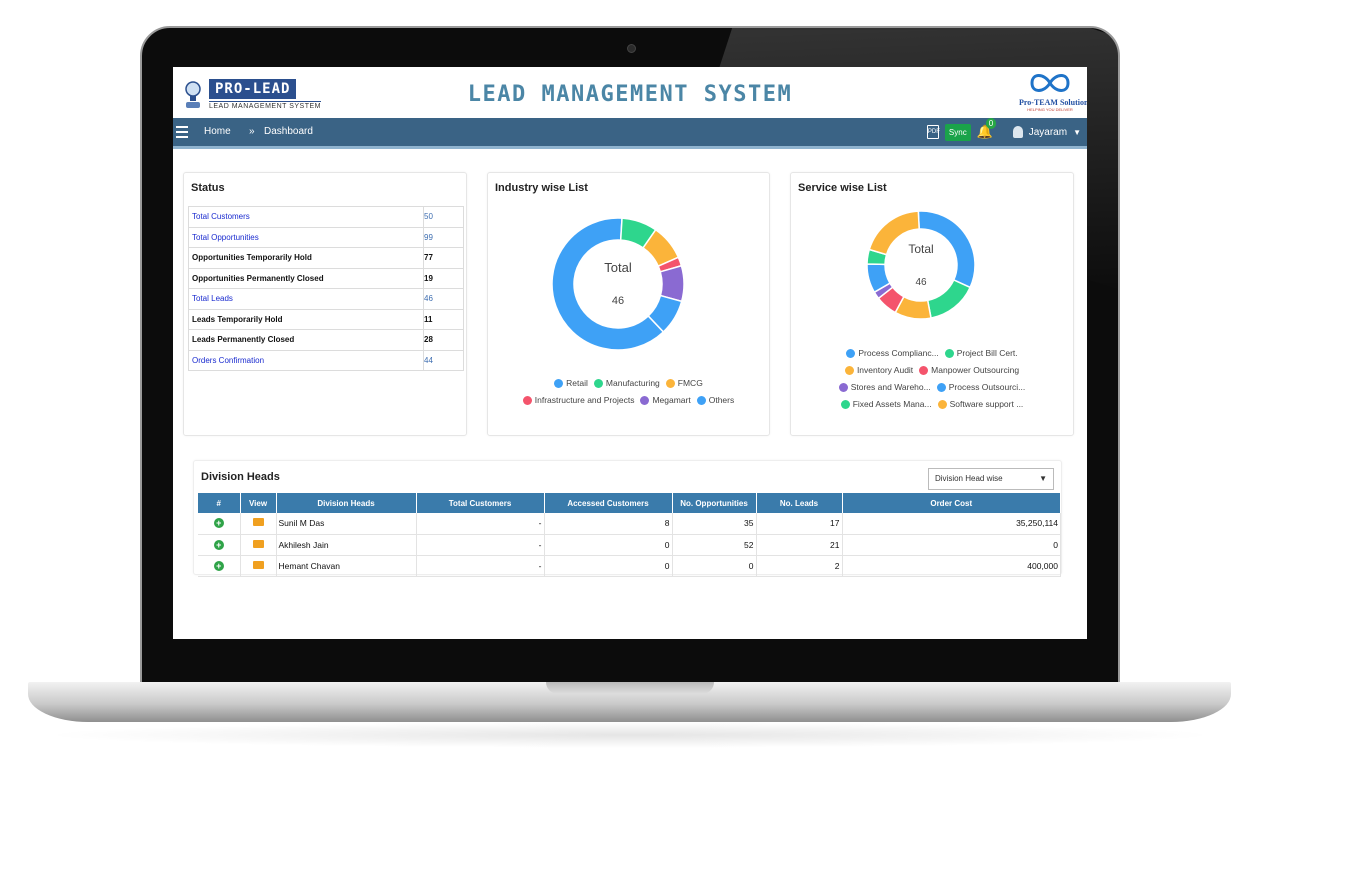 Image resolution: width=1353 pixels, height=878 pixels. Describe the element at coordinates (1077, 132) in the screenshot. I see `chevron-down-icon: ▼` at that location.